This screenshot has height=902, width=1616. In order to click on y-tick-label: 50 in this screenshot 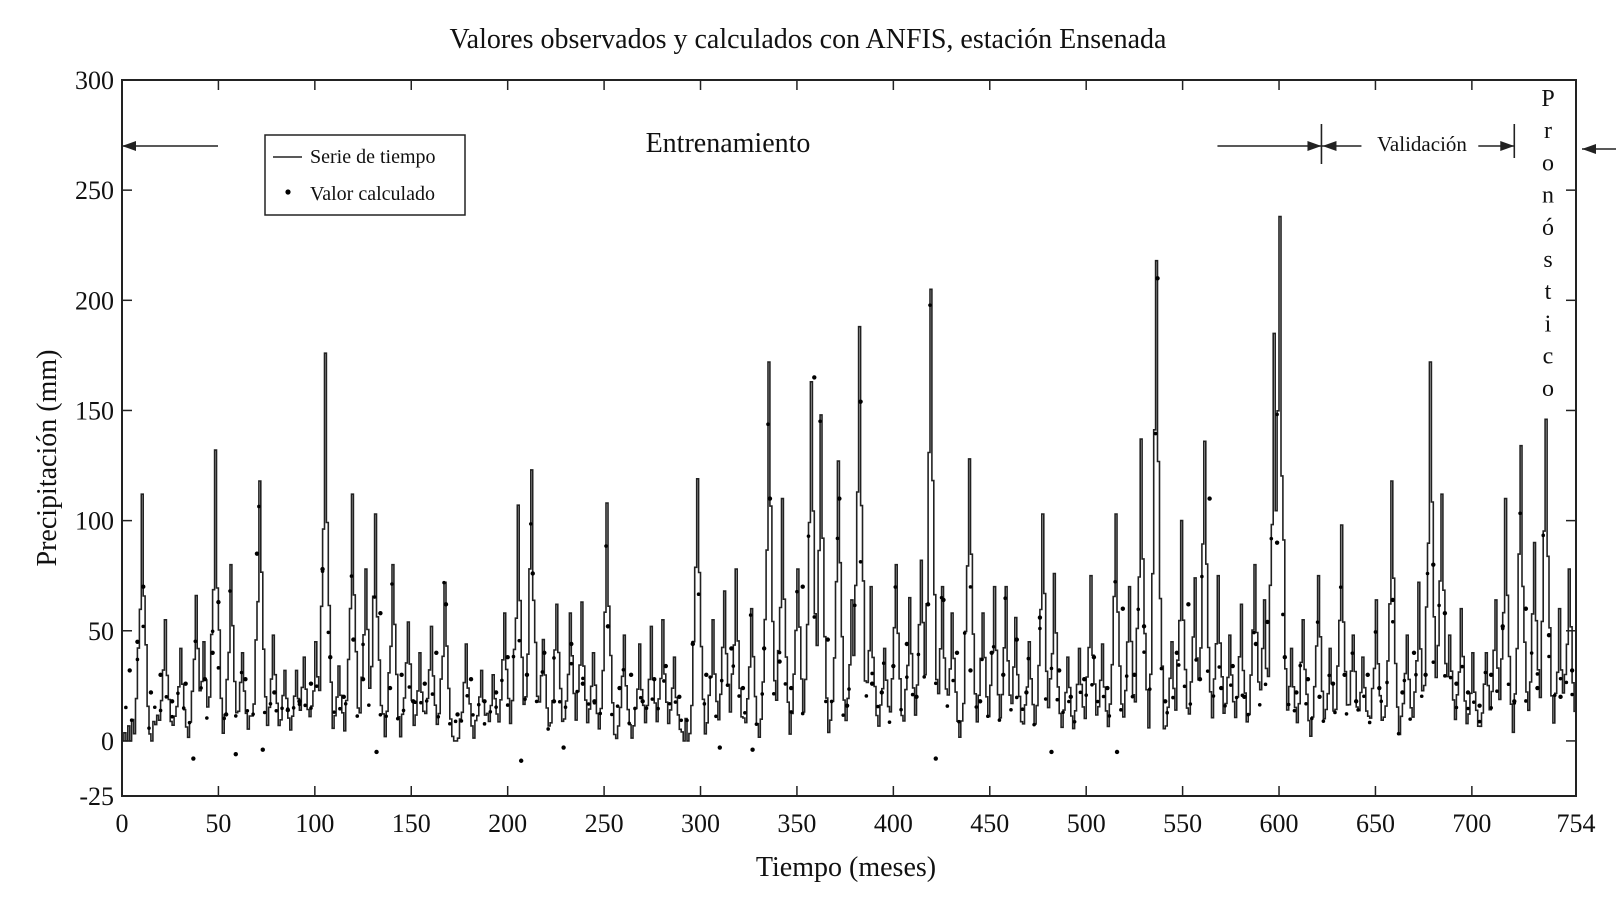, I will do `click(101, 631)`.